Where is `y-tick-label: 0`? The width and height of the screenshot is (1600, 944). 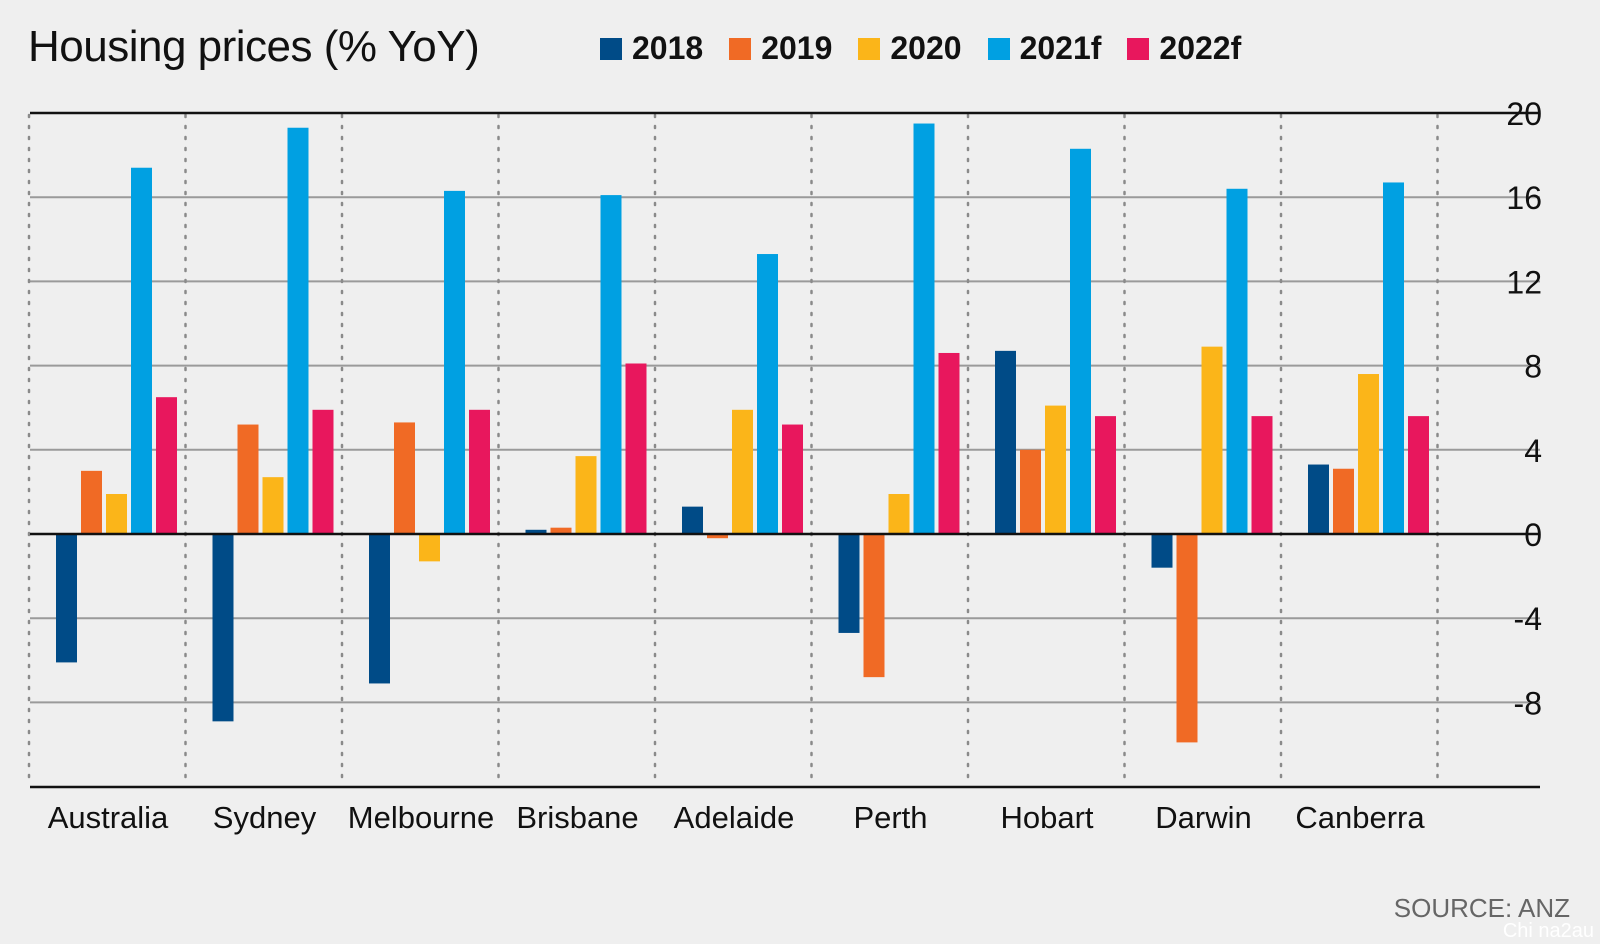 y-tick-label: 0 is located at coordinates (1533, 535).